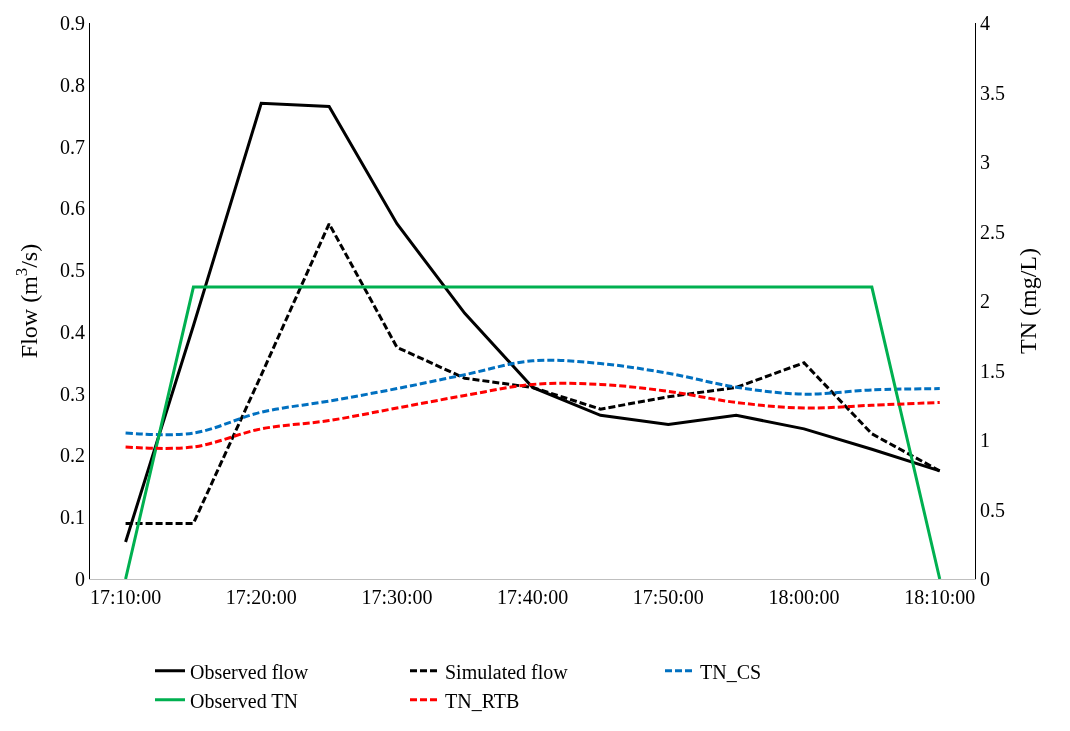 The height and width of the screenshot is (731, 1070). What do you see at coordinates (72, 23) in the screenshot?
I see `y-tick-label: 0.9` at bounding box center [72, 23].